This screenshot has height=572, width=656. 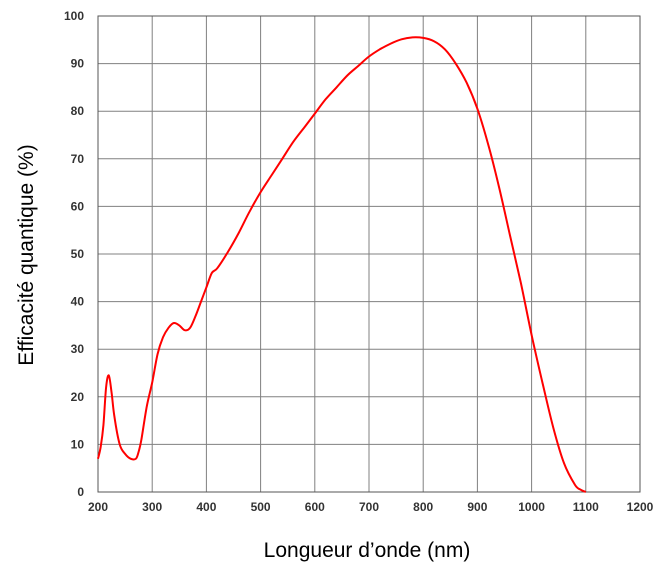 I want to click on y-tick-label: 70, so click(x=78, y=159).